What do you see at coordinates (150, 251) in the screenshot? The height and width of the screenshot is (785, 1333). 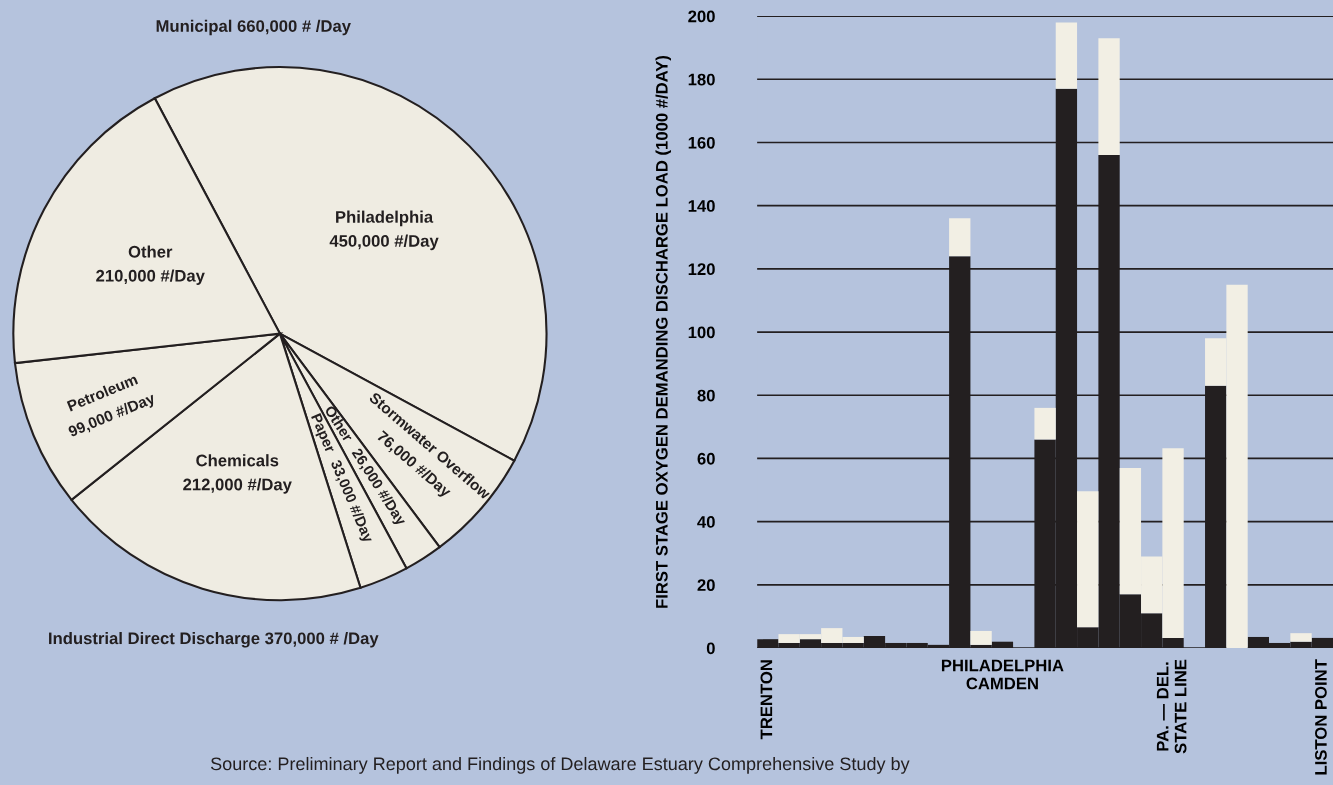 I see `slice-label: Other` at bounding box center [150, 251].